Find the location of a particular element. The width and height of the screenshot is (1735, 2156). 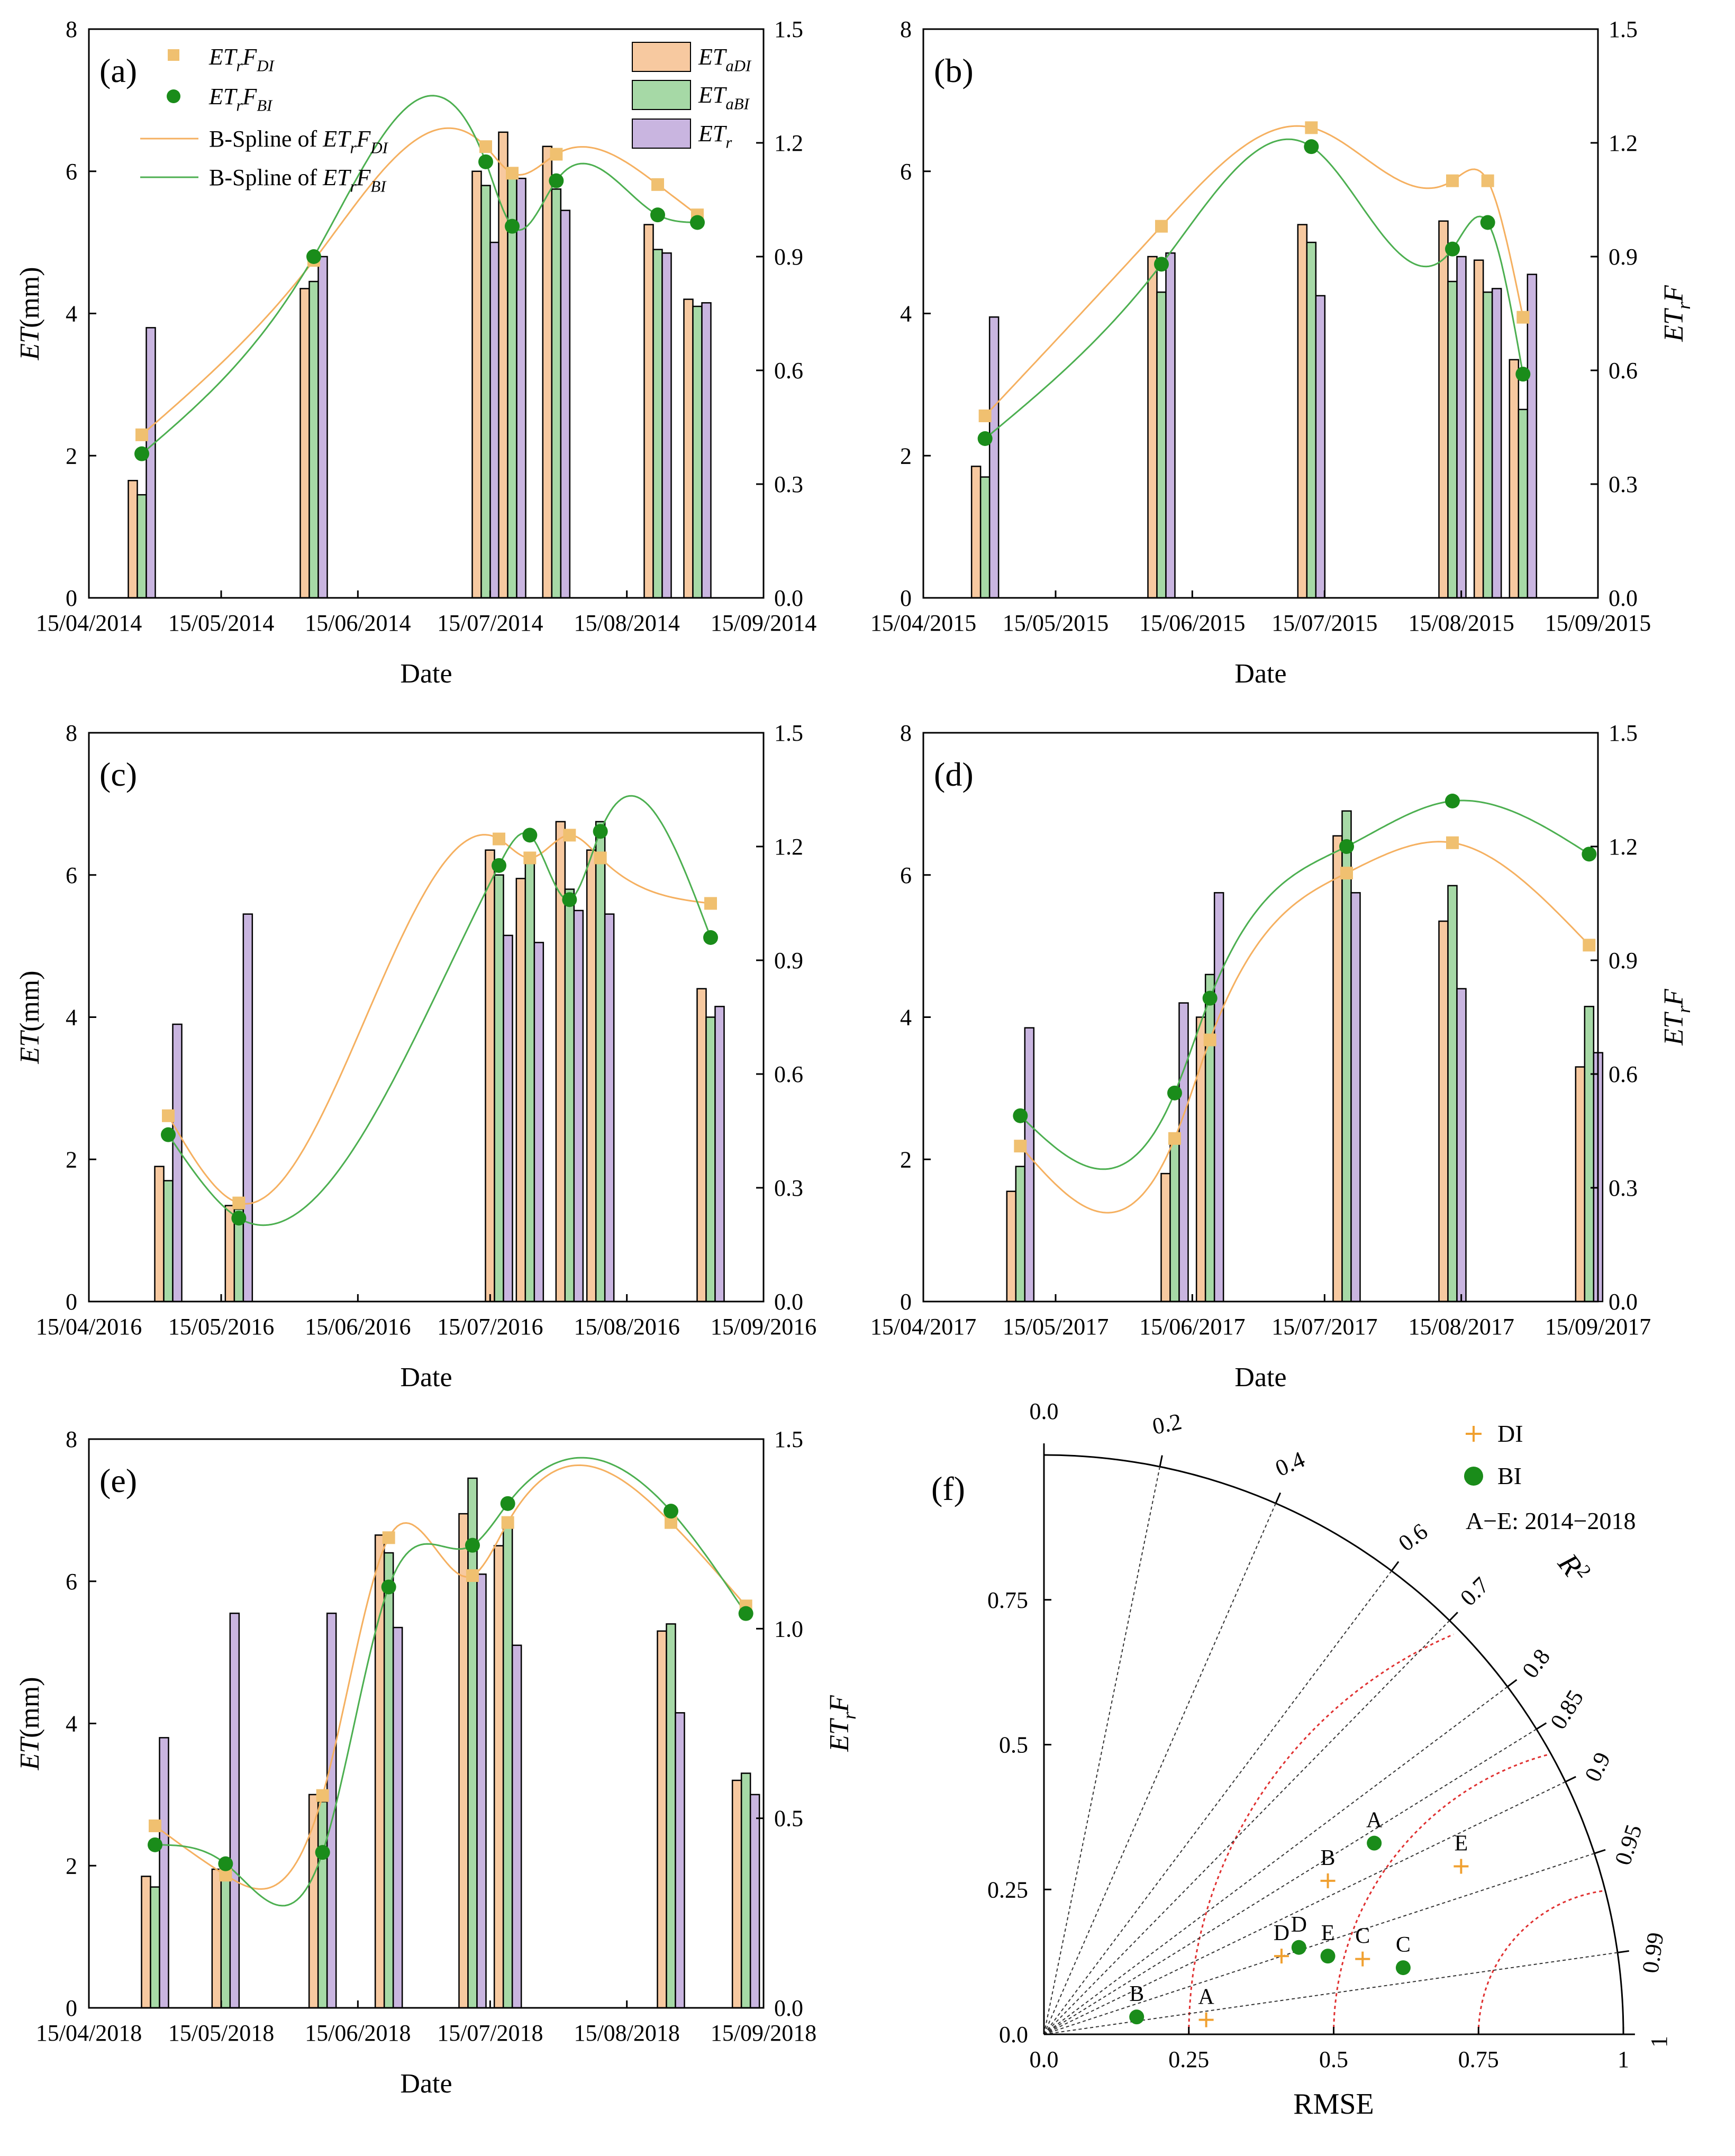

x-tick-label: 15/08/2017 is located at coordinates (1461, 1327).